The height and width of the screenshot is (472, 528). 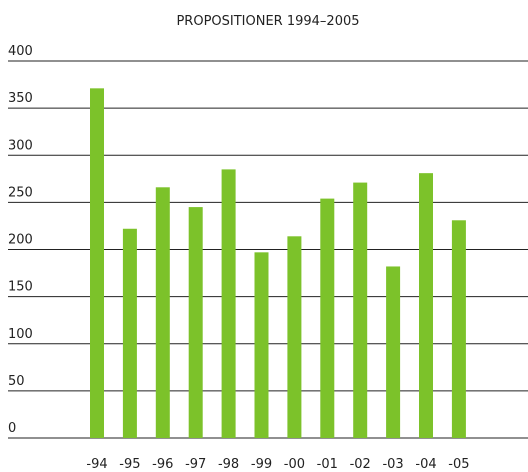 I want to click on x-tick-label: -05, so click(x=458, y=464).